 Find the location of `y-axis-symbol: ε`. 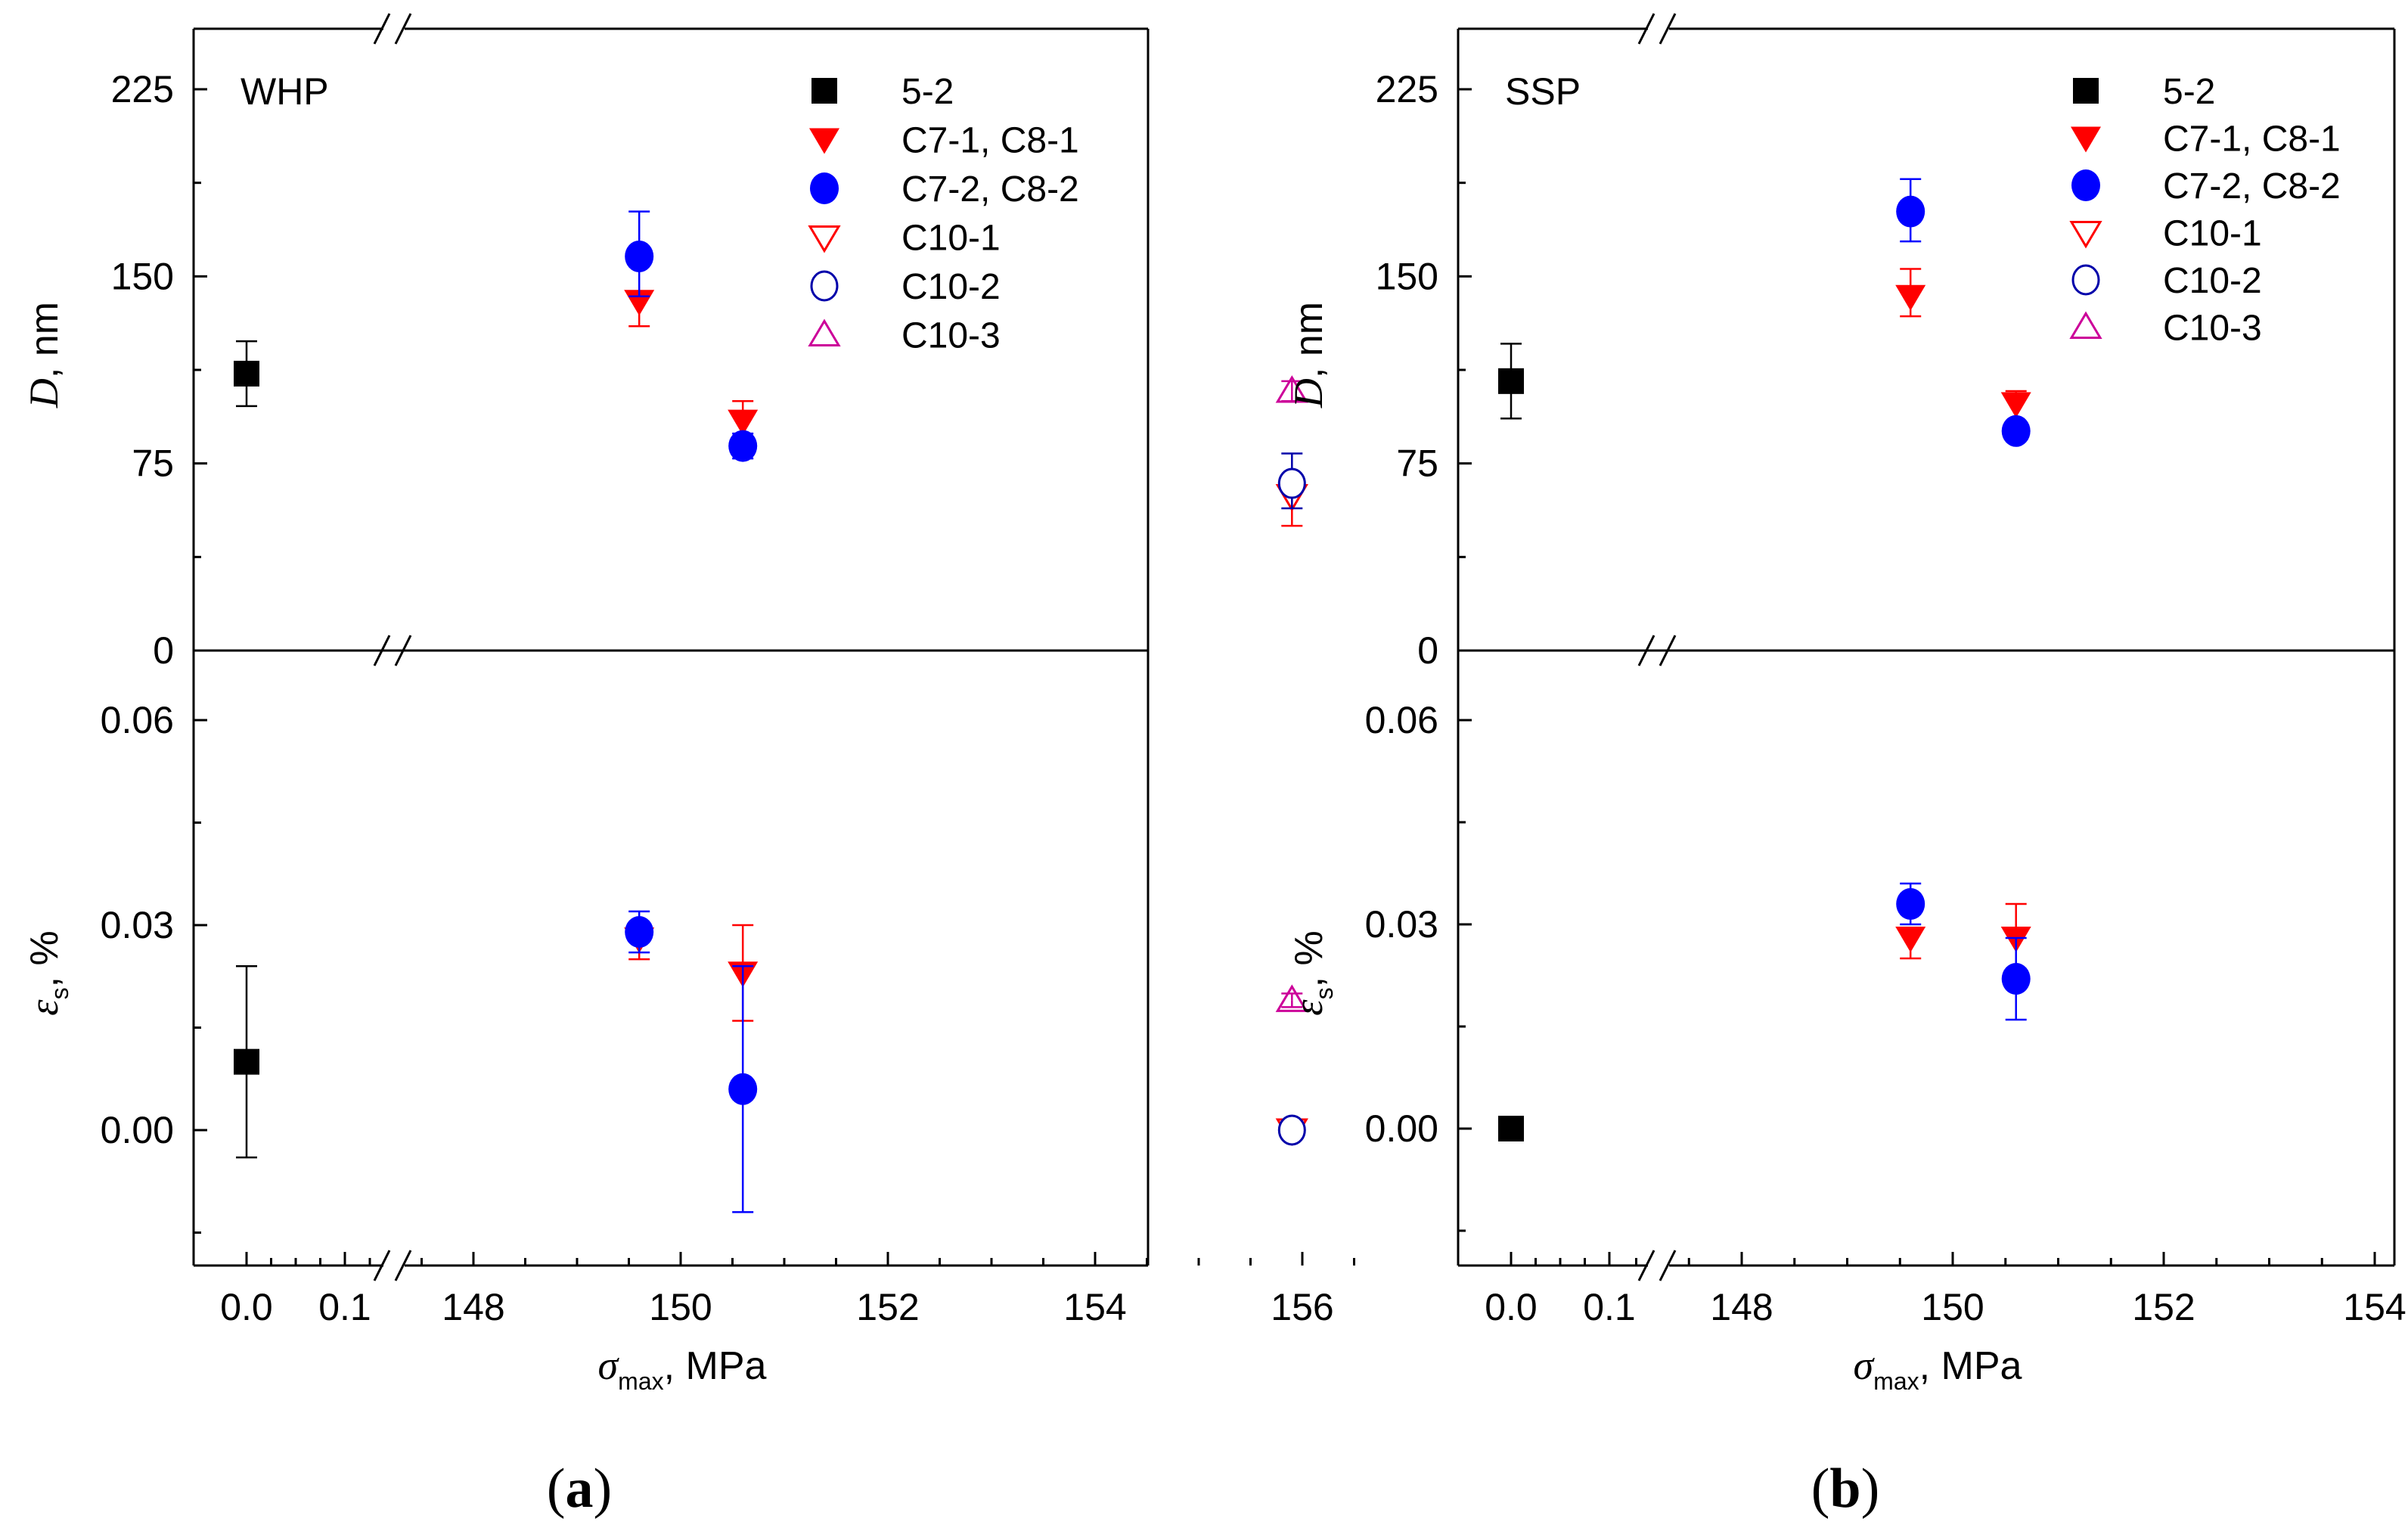

y-axis-symbol: ε is located at coordinates (44, 1007).